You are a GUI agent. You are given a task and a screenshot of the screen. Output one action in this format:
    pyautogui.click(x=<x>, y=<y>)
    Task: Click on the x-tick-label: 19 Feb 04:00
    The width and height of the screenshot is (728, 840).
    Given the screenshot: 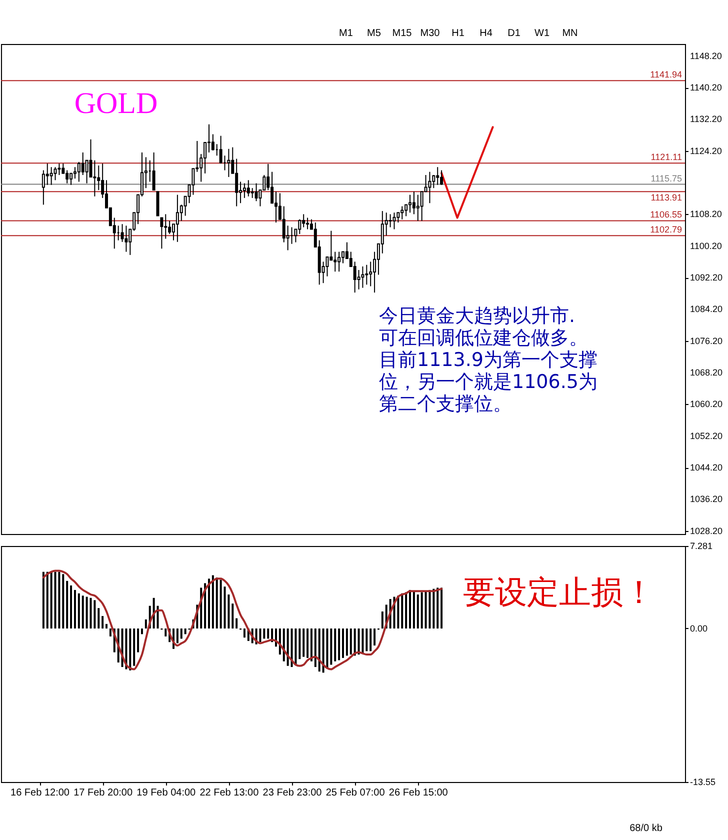 What is the action you would take?
    pyautogui.click(x=166, y=793)
    